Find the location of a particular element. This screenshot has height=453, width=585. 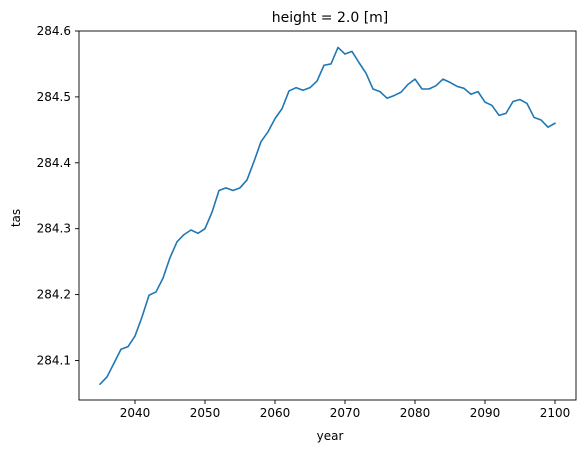

y-tick-label: 284.3 is located at coordinates (54, 229).